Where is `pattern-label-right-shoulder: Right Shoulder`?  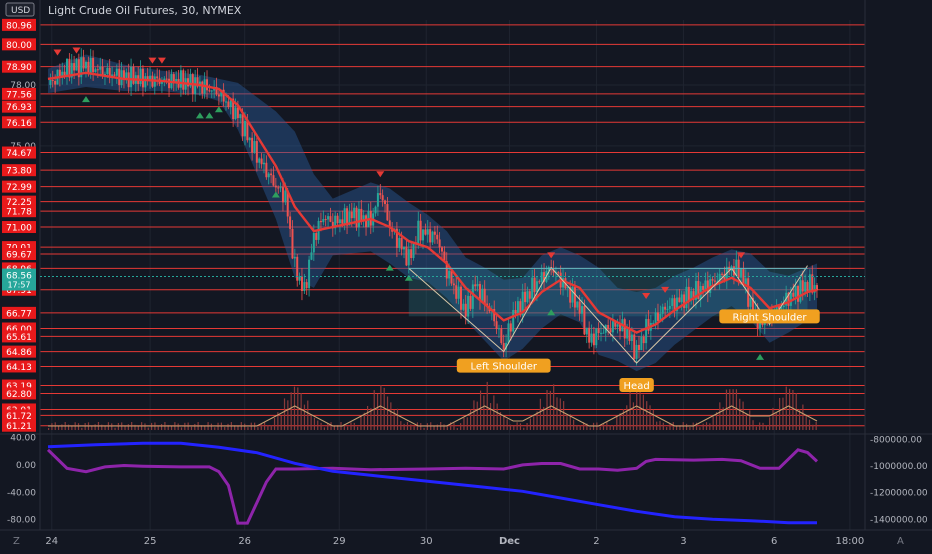 pattern-label-right-shoulder: Right Shoulder is located at coordinates (769, 316).